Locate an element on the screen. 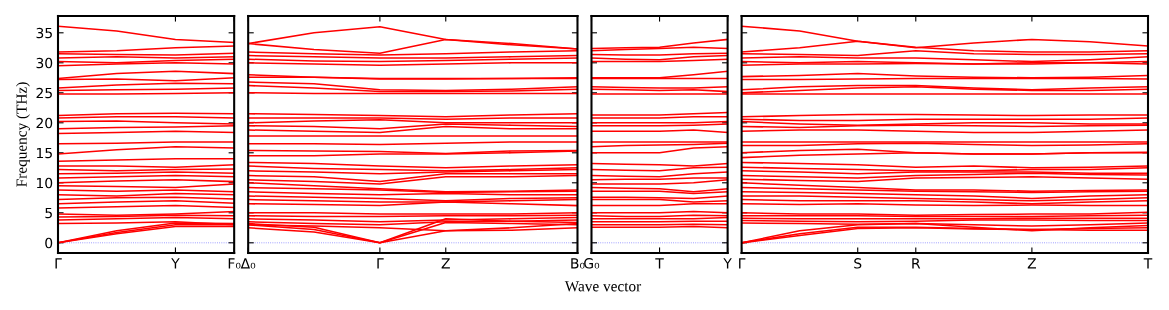  y-tick-label: 5 is located at coordinates (48, 213).